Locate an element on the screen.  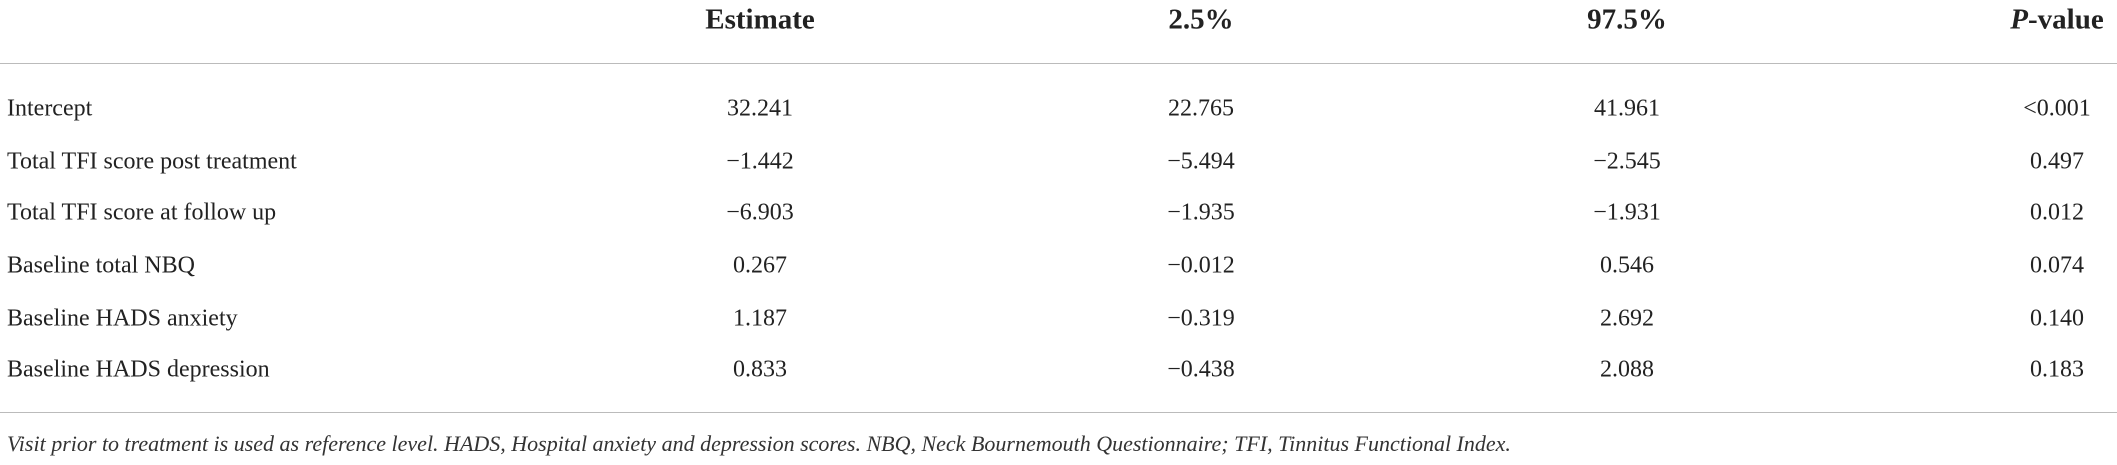
table-cell: −0.012 is located at coordinates (1201, 265).